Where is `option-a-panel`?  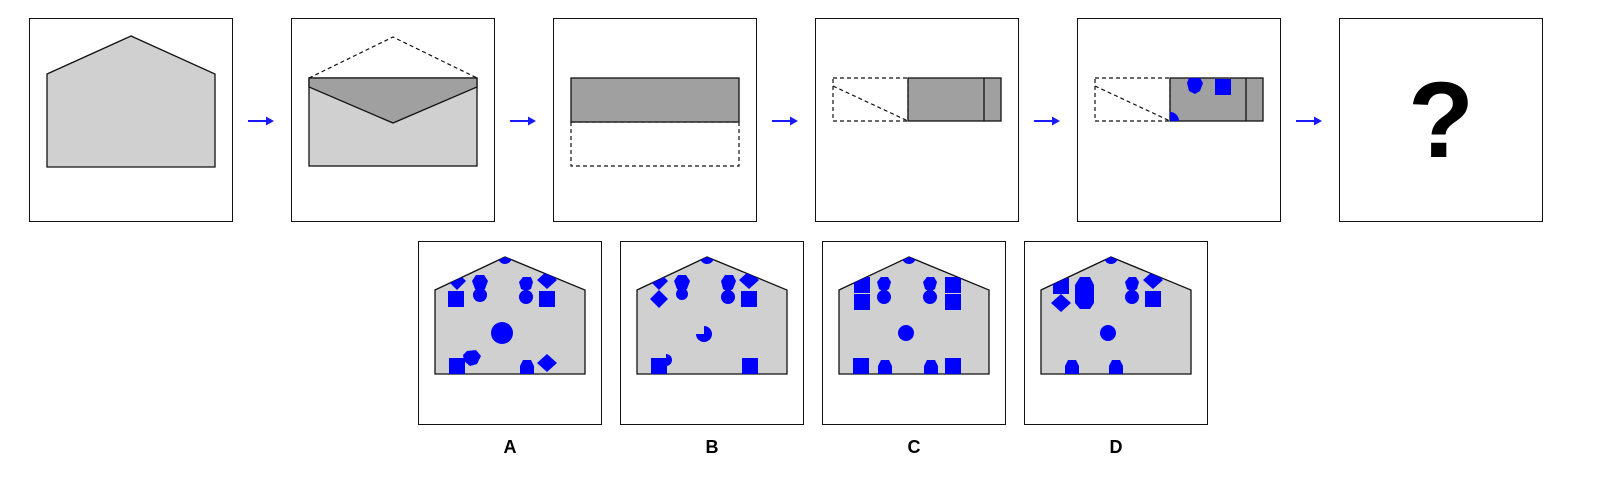 option-a-panel is located at coordinates (510, 333).